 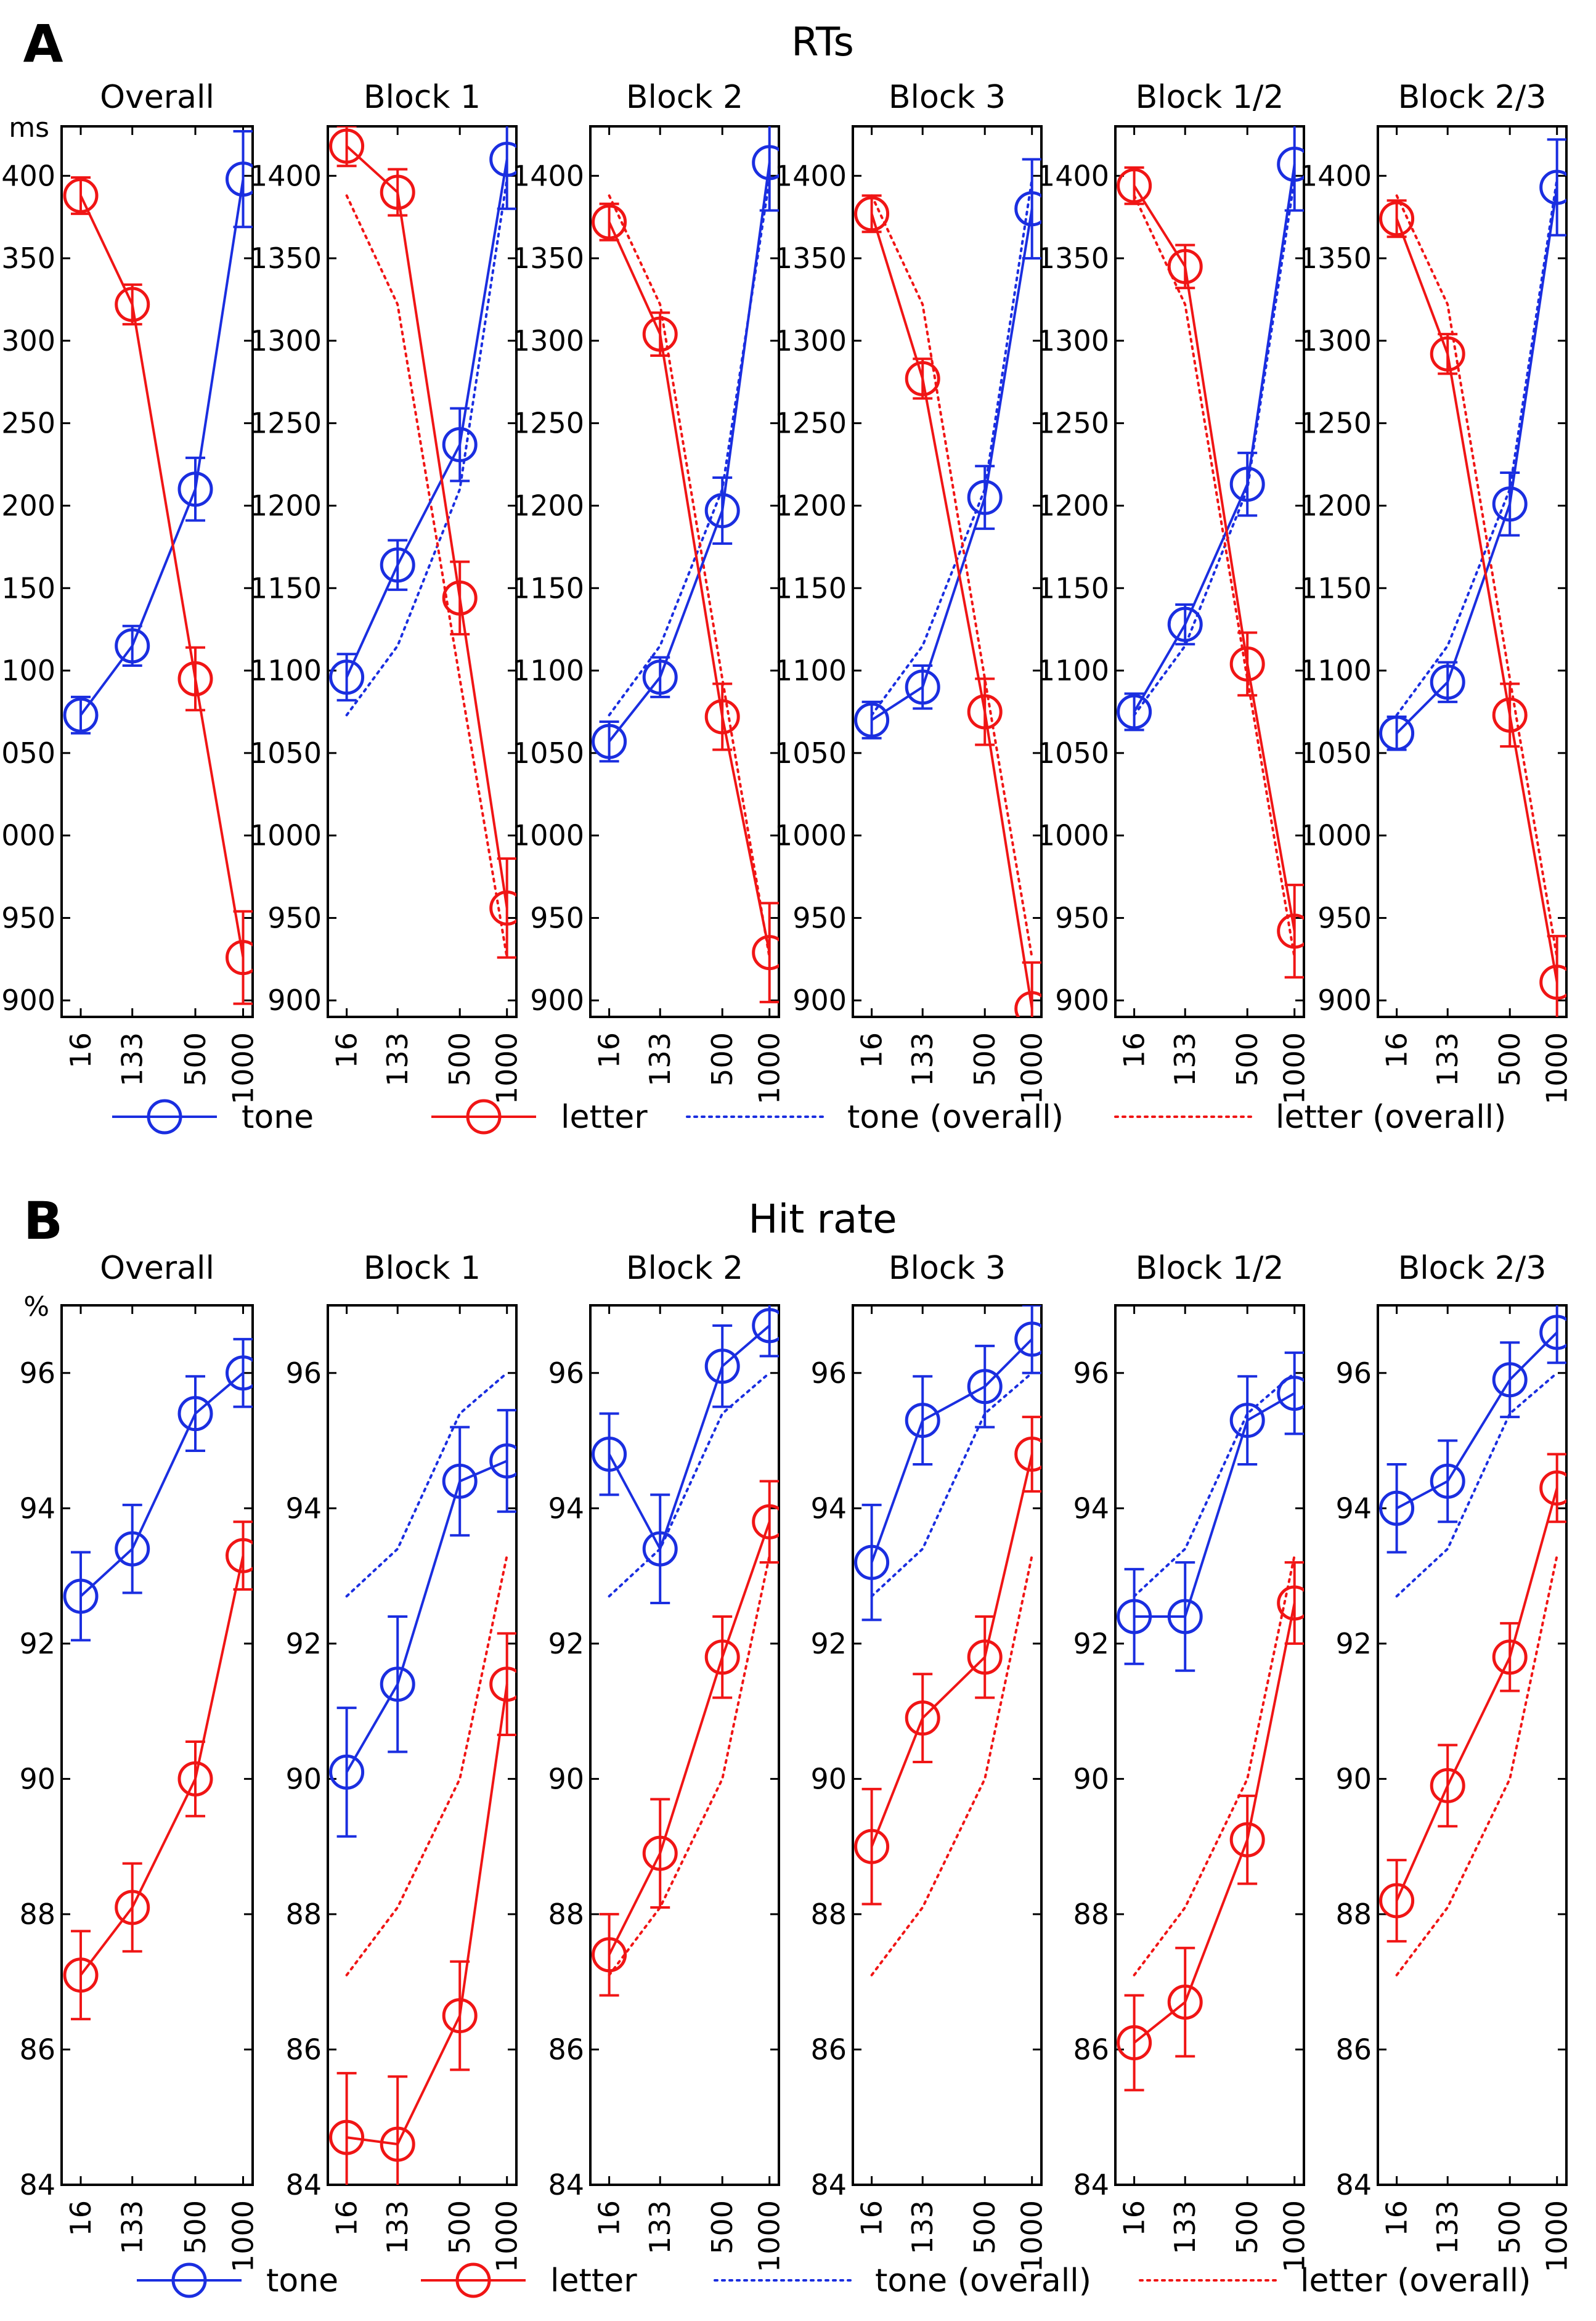 What do you see at coordinates (1209, 1745) in the screenshot?
I see `plot-frame` at bounding box center [1209, 1745].